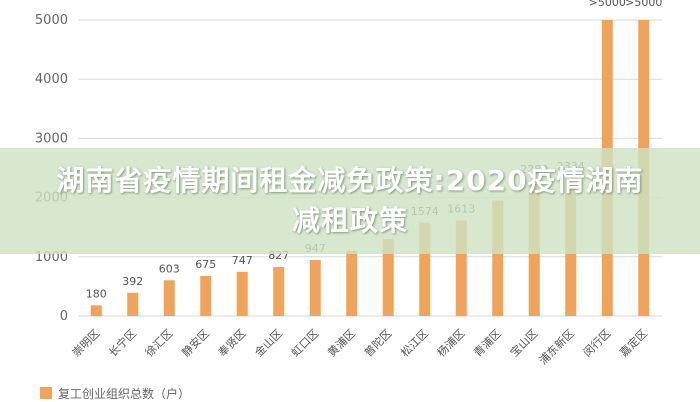  What do you see at coordinates (158, 342) in the screenshot?
I see `category-label: 徐汇区` at bounding box center [158, 342].